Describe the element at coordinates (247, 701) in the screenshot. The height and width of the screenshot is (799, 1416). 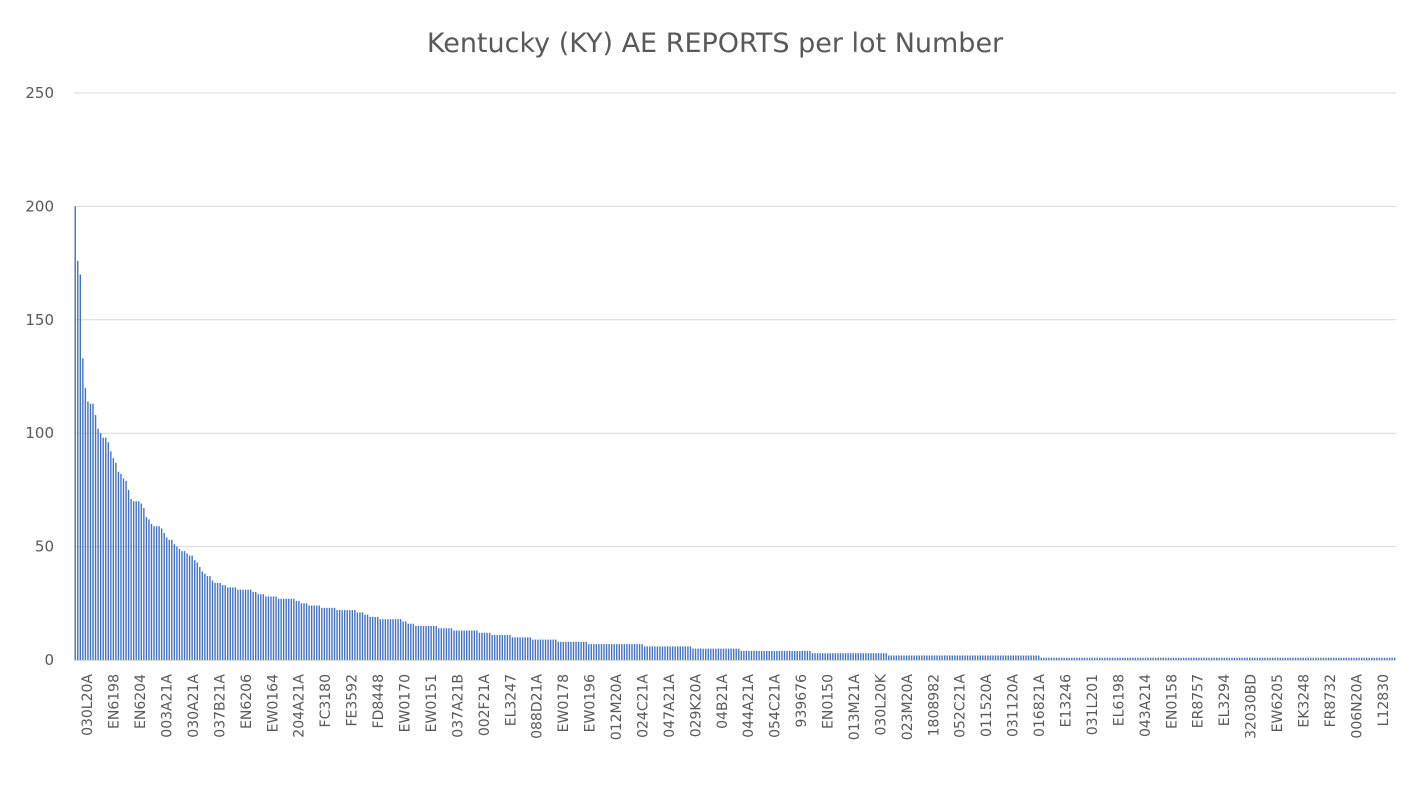
I see `x-tick-label: EN6206` at that location.